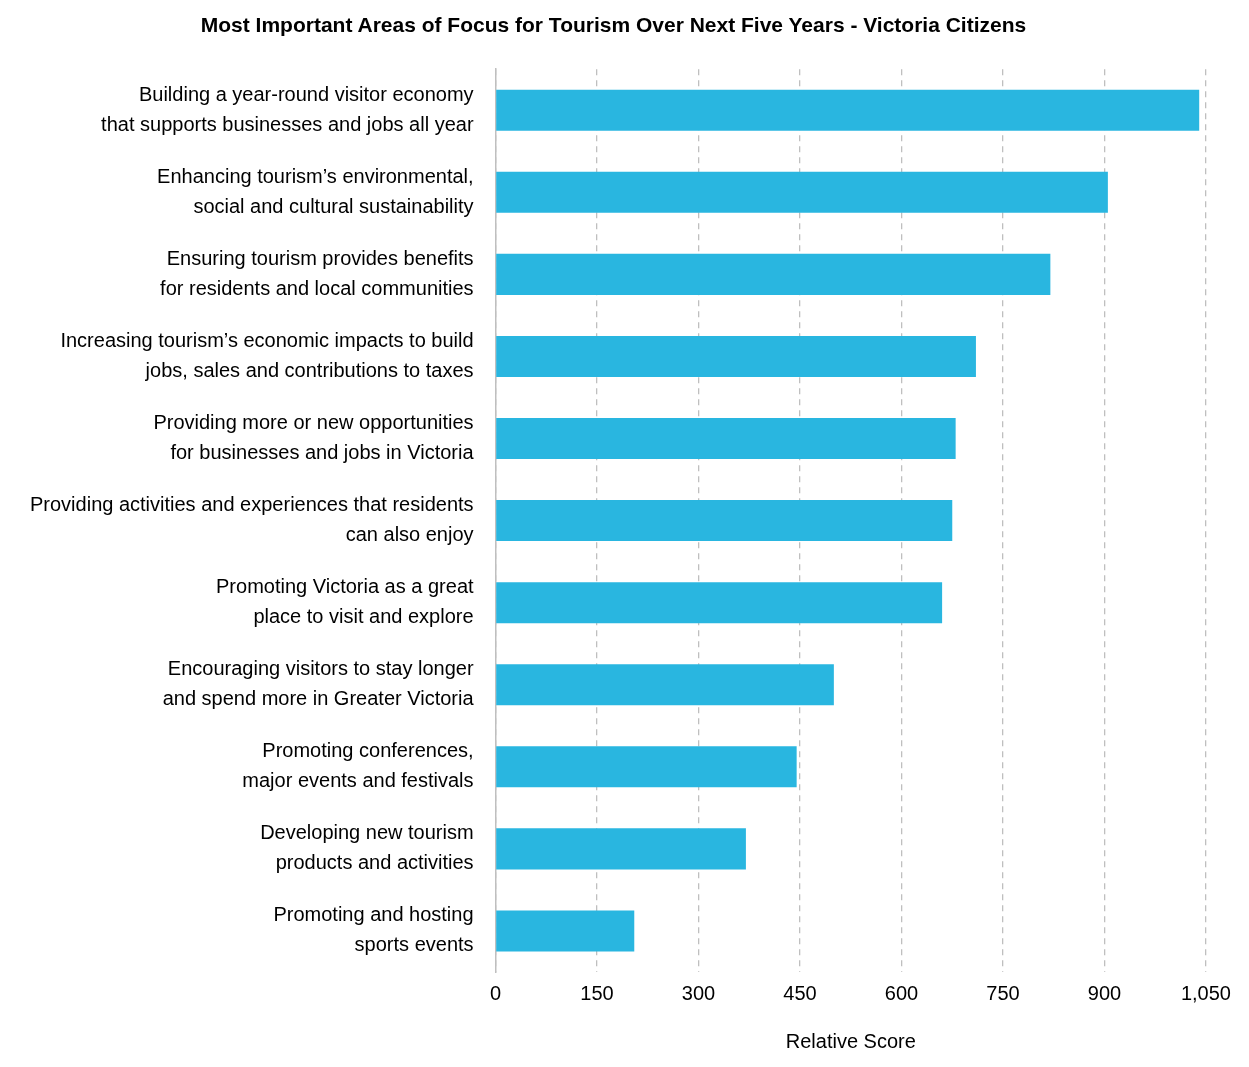 The width and height of the screenshot is (1249, 1067). Describe the element at coordinates (1206, 992) in the screenshot. I see `x-tick-label: 1,050` at that location.